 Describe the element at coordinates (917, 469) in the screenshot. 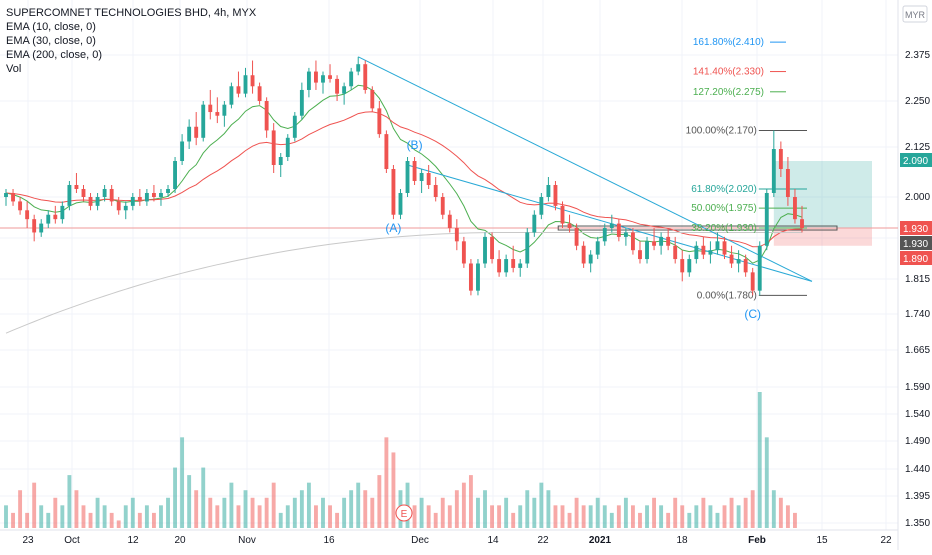

I see `y-tick-10: 1.440` at that location.